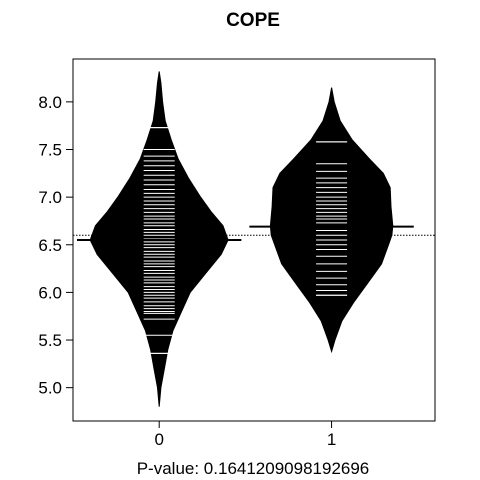  I want to click on x-tick-label-0: 0, so click(158, 439).